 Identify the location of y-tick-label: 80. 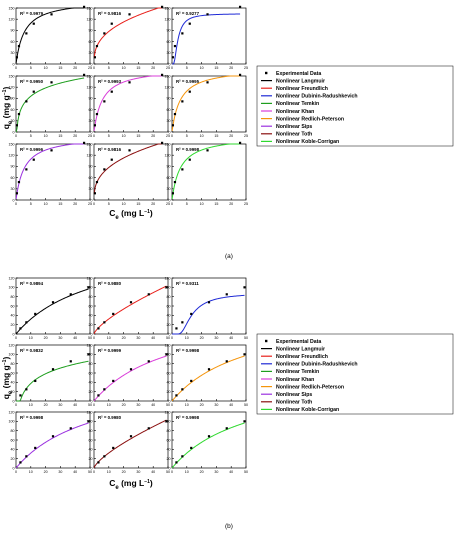
(91, 297).